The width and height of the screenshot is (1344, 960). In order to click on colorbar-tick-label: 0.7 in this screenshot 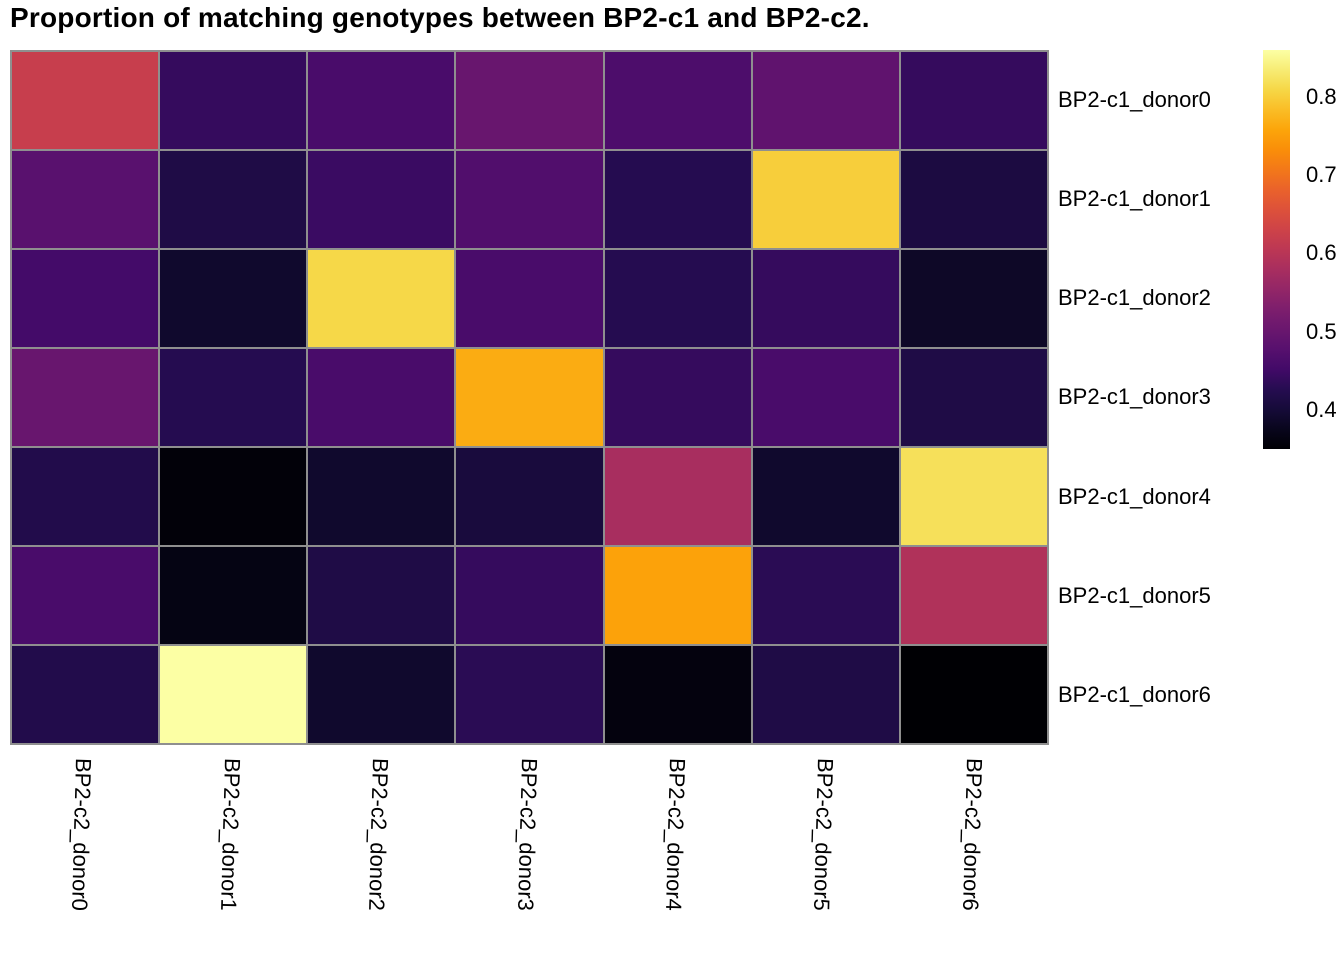, I will do `click(1321, 175)`.